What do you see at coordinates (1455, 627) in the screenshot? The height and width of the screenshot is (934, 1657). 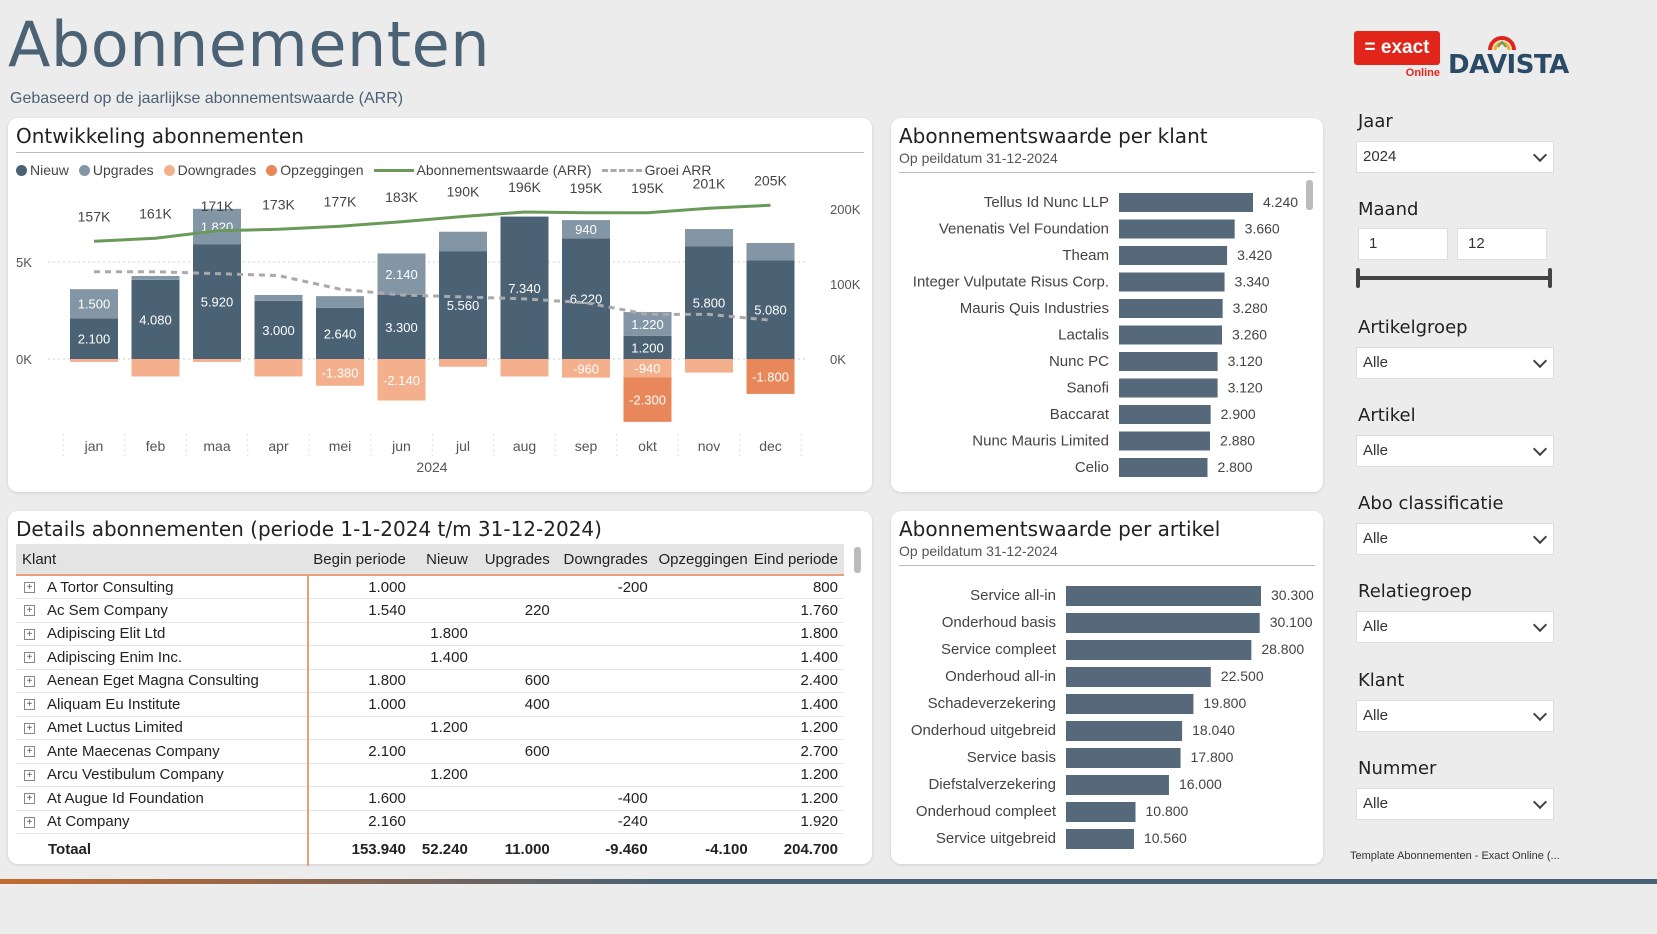 I see `slicer-relatiegroep-dropdown: Alle` at bounding box center [1455, 627].